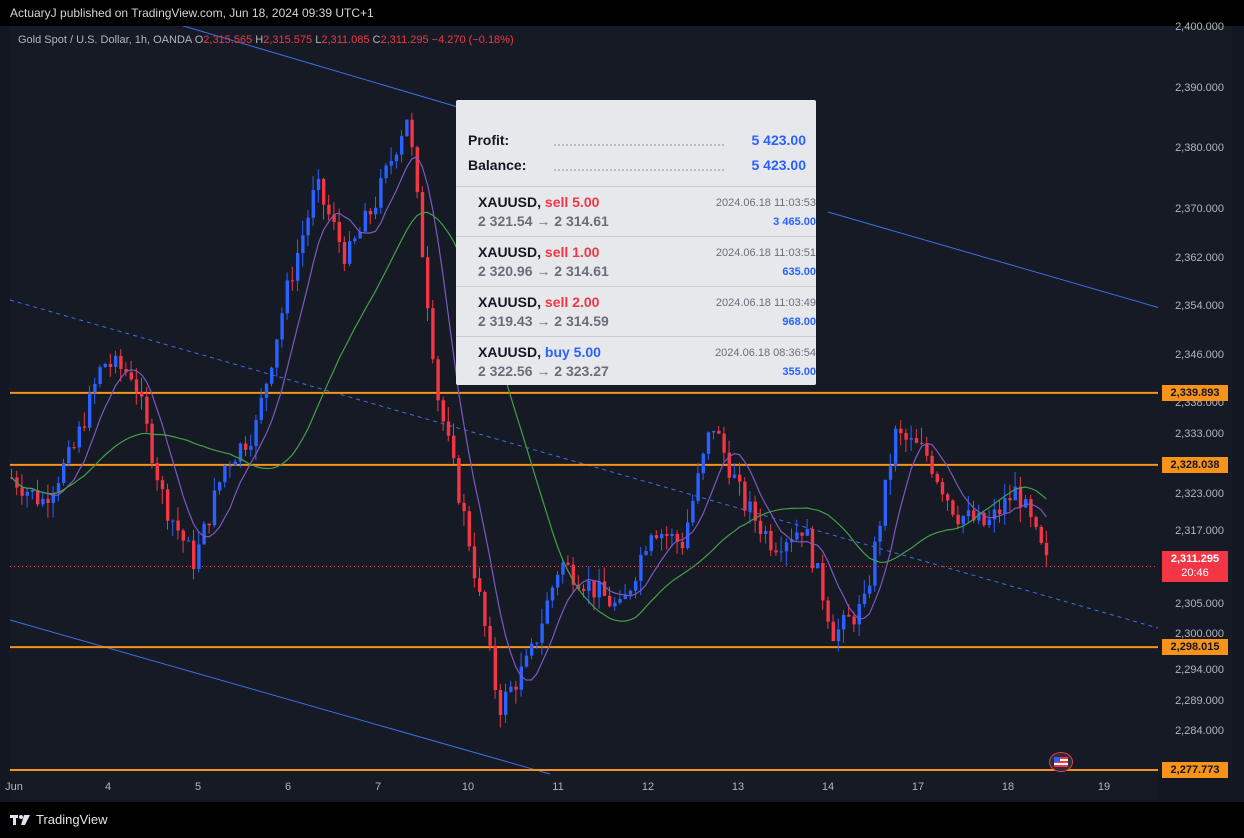 The width and height of the screenshot is (1244, 838). What do you see at coordinates (404, 40) in the screenshot?
I see `close-value: 2,311.295` at bounding box center [404, 40].